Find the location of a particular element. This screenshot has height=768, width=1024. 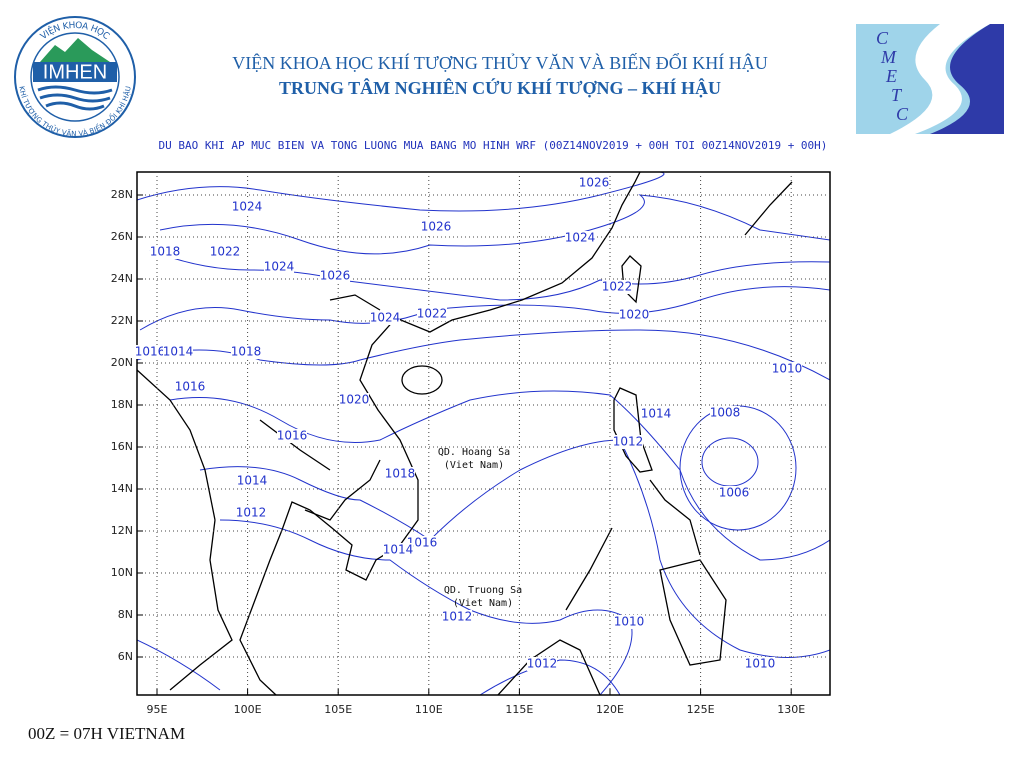

footer-note: 00Z = 07H VIETNAM is located at coordinates (106, 733).